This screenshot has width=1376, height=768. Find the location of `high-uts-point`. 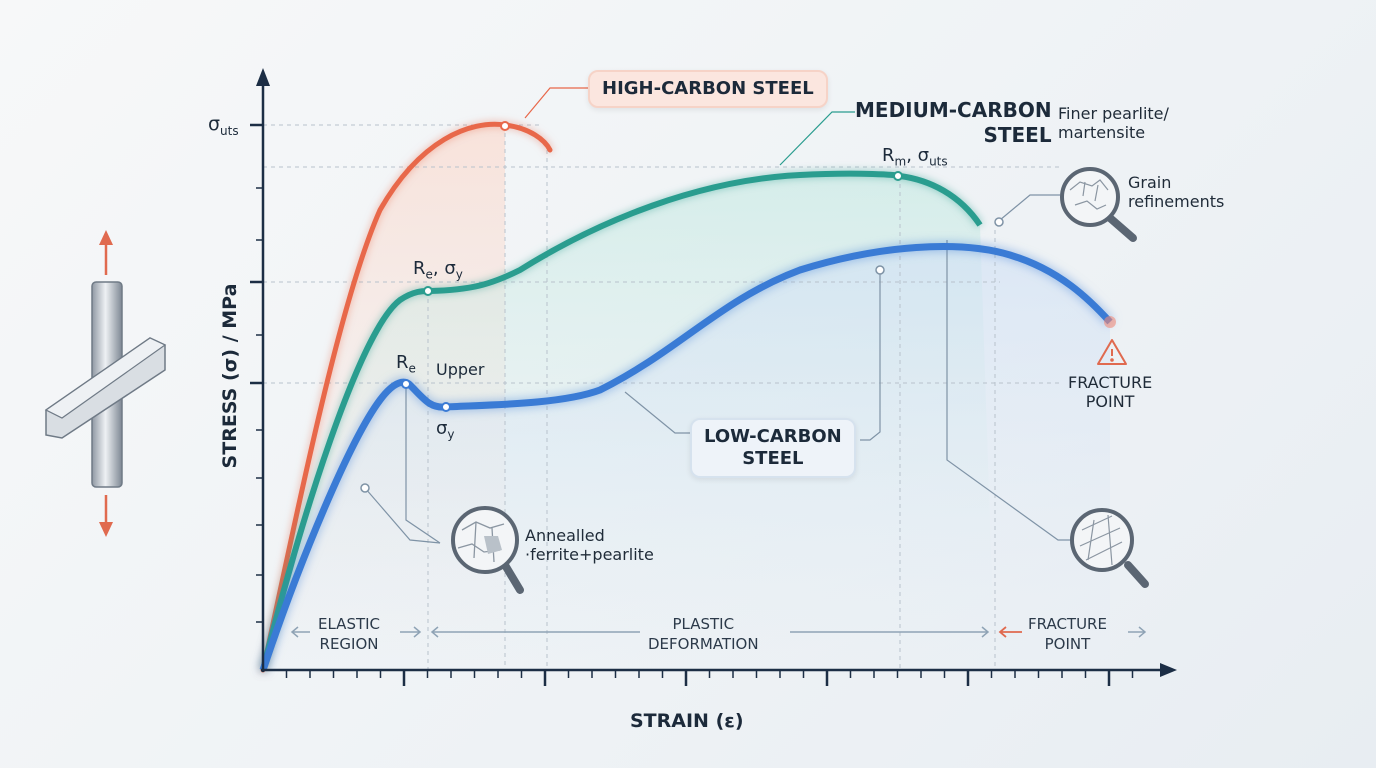

high-uts-point is located at coordinates (505, 126).